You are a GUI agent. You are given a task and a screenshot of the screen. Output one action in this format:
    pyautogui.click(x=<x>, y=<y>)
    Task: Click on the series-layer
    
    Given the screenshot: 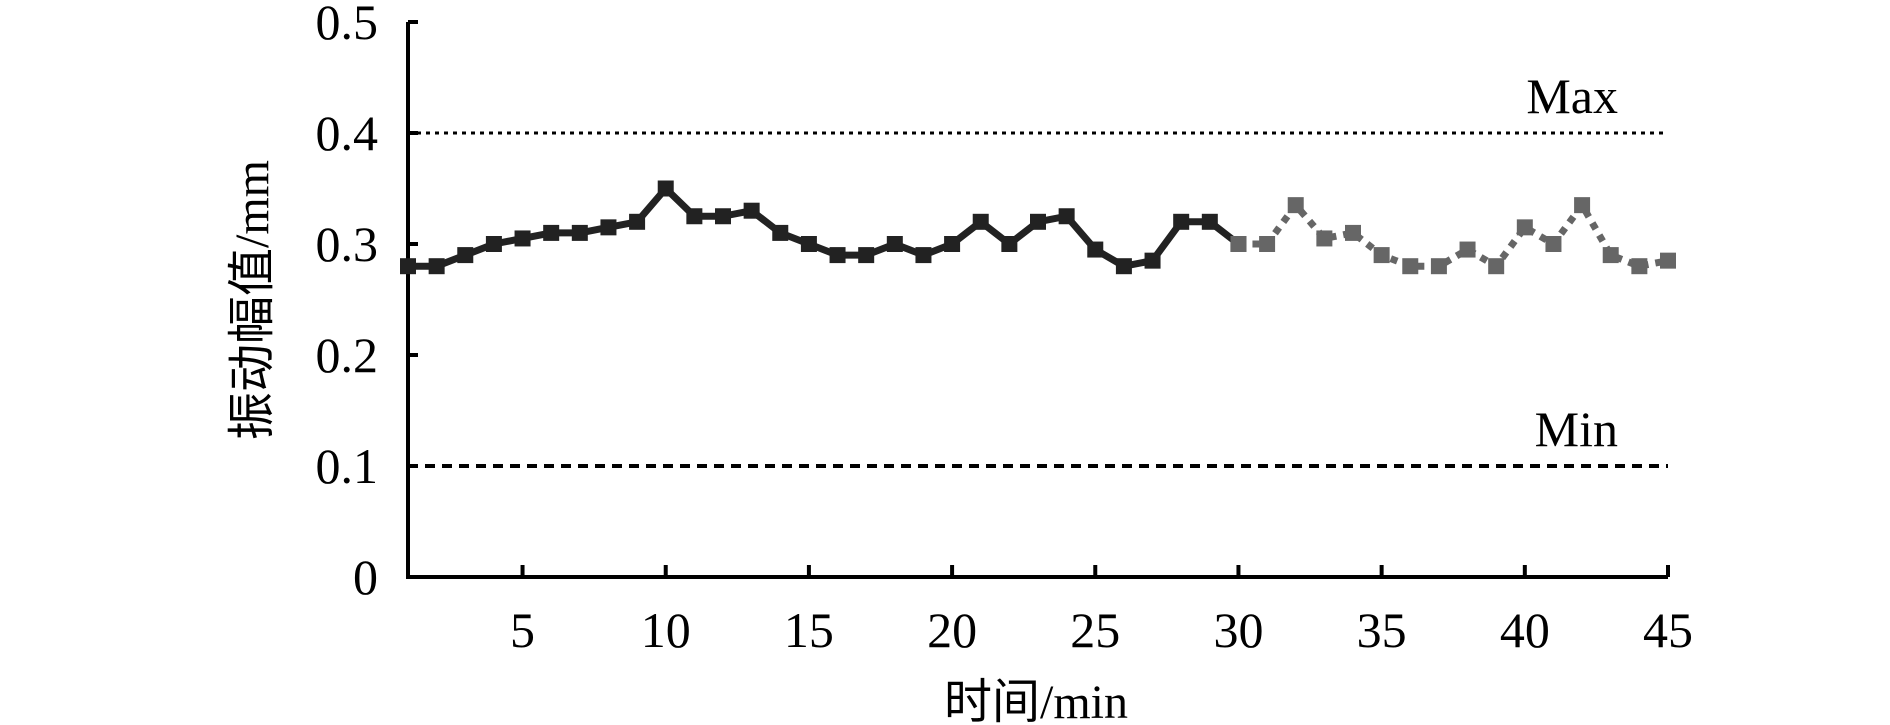 What is the action you would take?
    pyautogui.click(x=1038, y=227)
    